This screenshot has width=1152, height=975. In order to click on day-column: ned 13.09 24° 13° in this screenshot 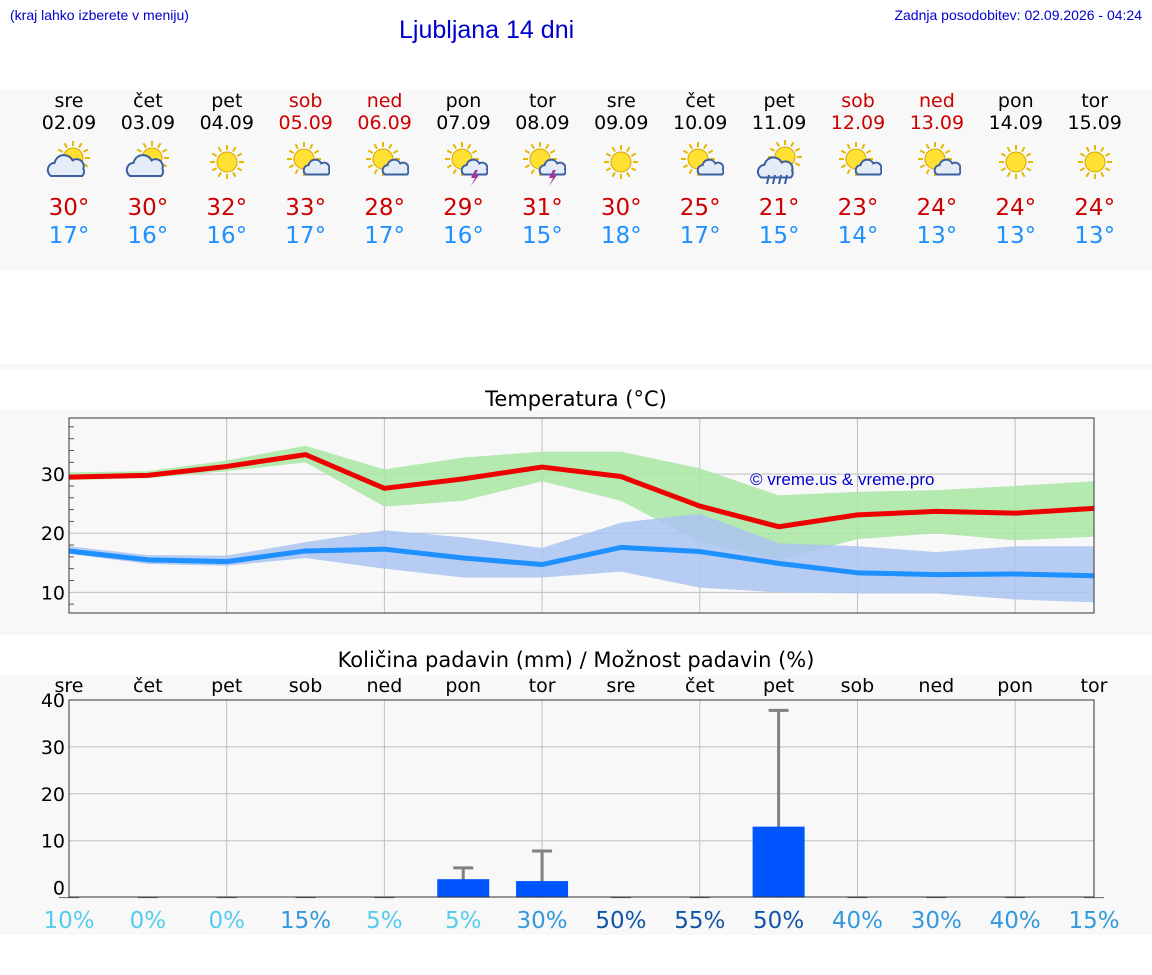, I will do `click(937, 170)`.